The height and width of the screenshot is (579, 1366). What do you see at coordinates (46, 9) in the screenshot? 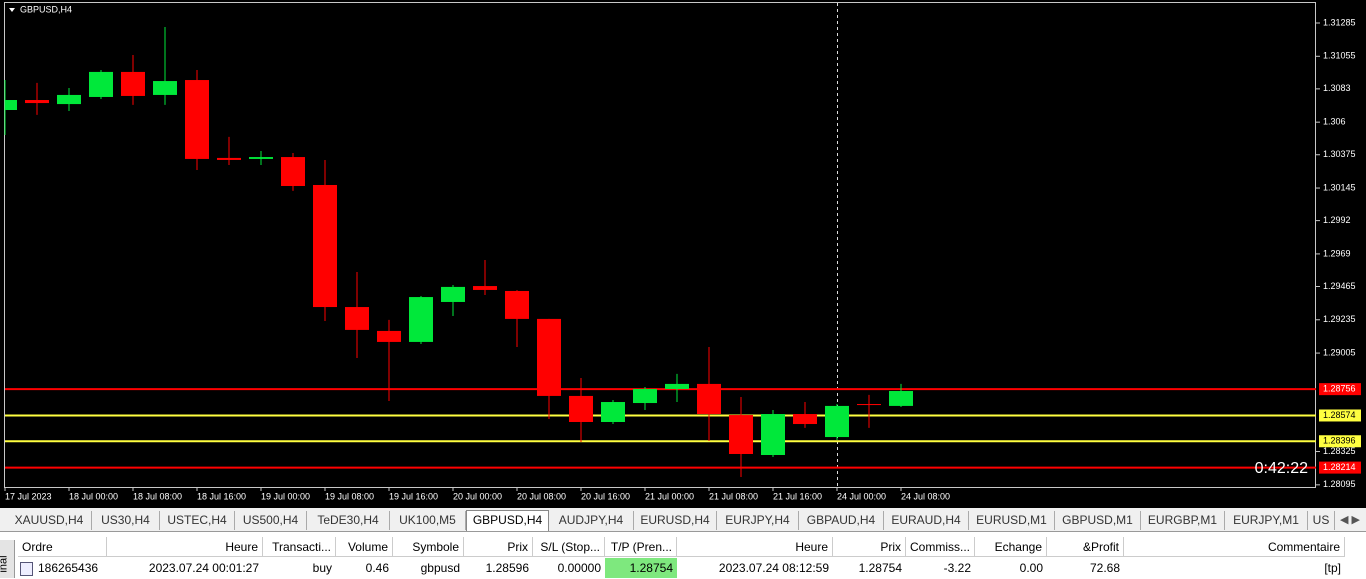
I see `chart-title: GBPUSD,H4` at bounding box center [46, 9].